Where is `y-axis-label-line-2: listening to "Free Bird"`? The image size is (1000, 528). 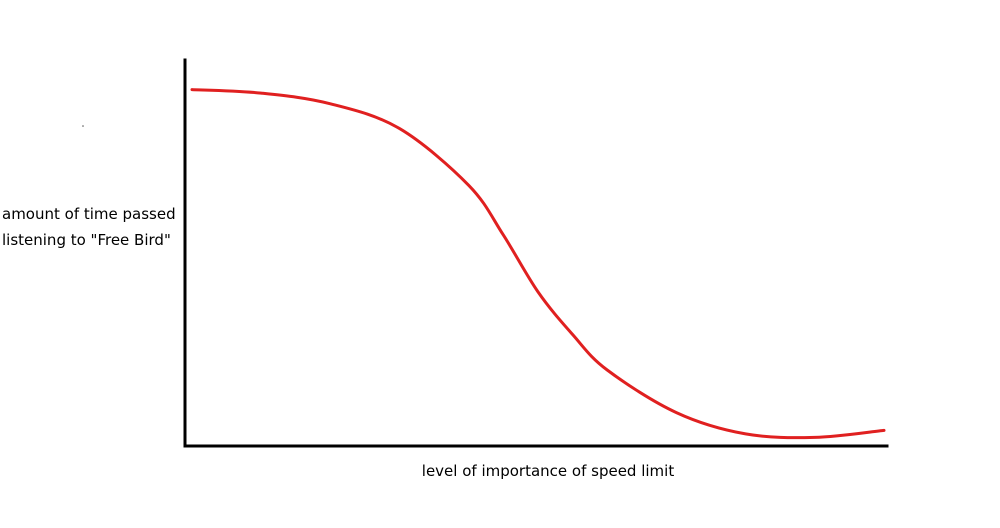
y-axis-label-line-2: listening to "Free Bird" is located at coordinates (86, 240).